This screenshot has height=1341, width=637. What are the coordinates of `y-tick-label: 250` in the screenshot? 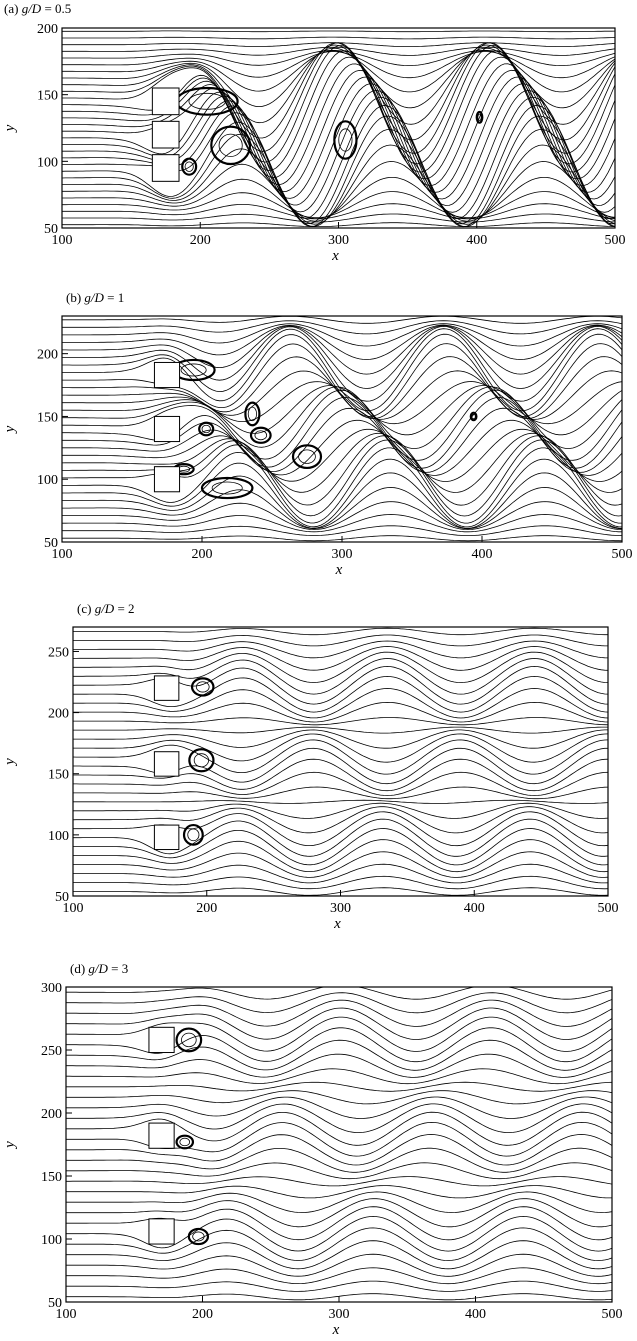 It's located at (51, 1051).